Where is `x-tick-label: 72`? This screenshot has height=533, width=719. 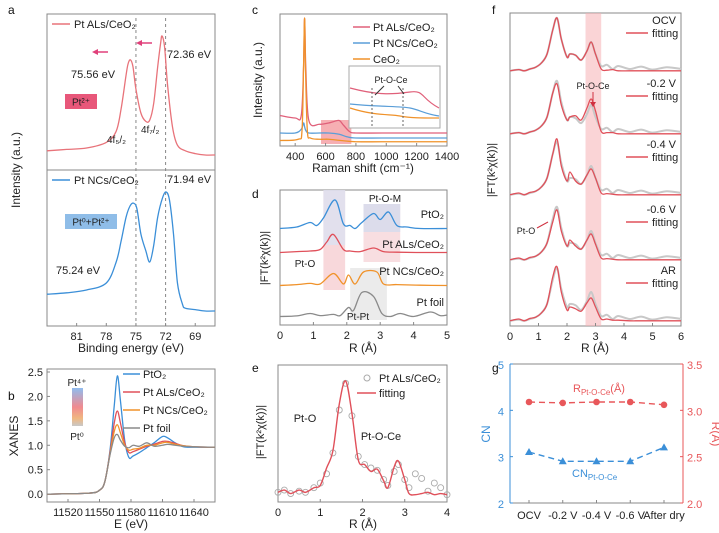
x-tick-label: 72 is located at coordinates (165, 337).